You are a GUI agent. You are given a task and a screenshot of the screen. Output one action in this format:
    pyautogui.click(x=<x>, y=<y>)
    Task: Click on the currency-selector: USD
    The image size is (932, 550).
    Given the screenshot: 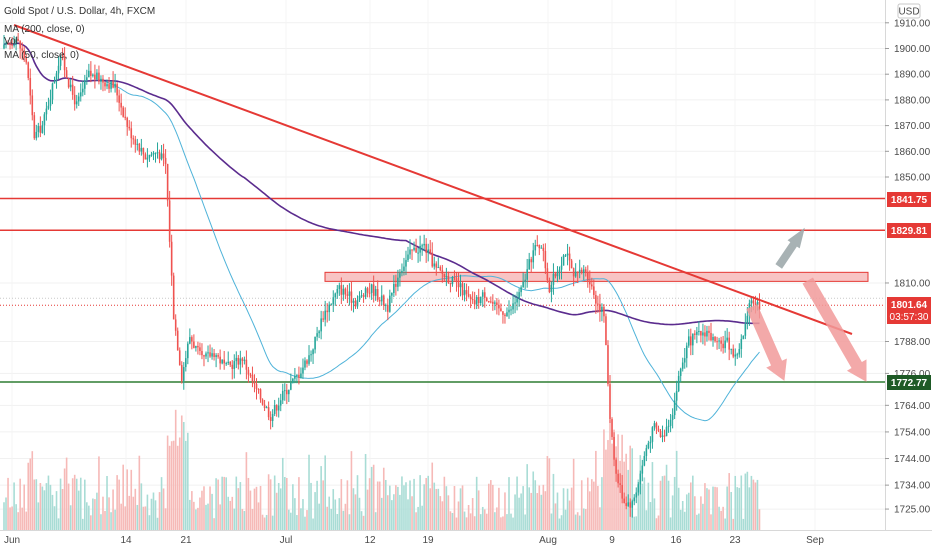 What is the action you would take?
    pyautogui.click(x=909, y=11)
    